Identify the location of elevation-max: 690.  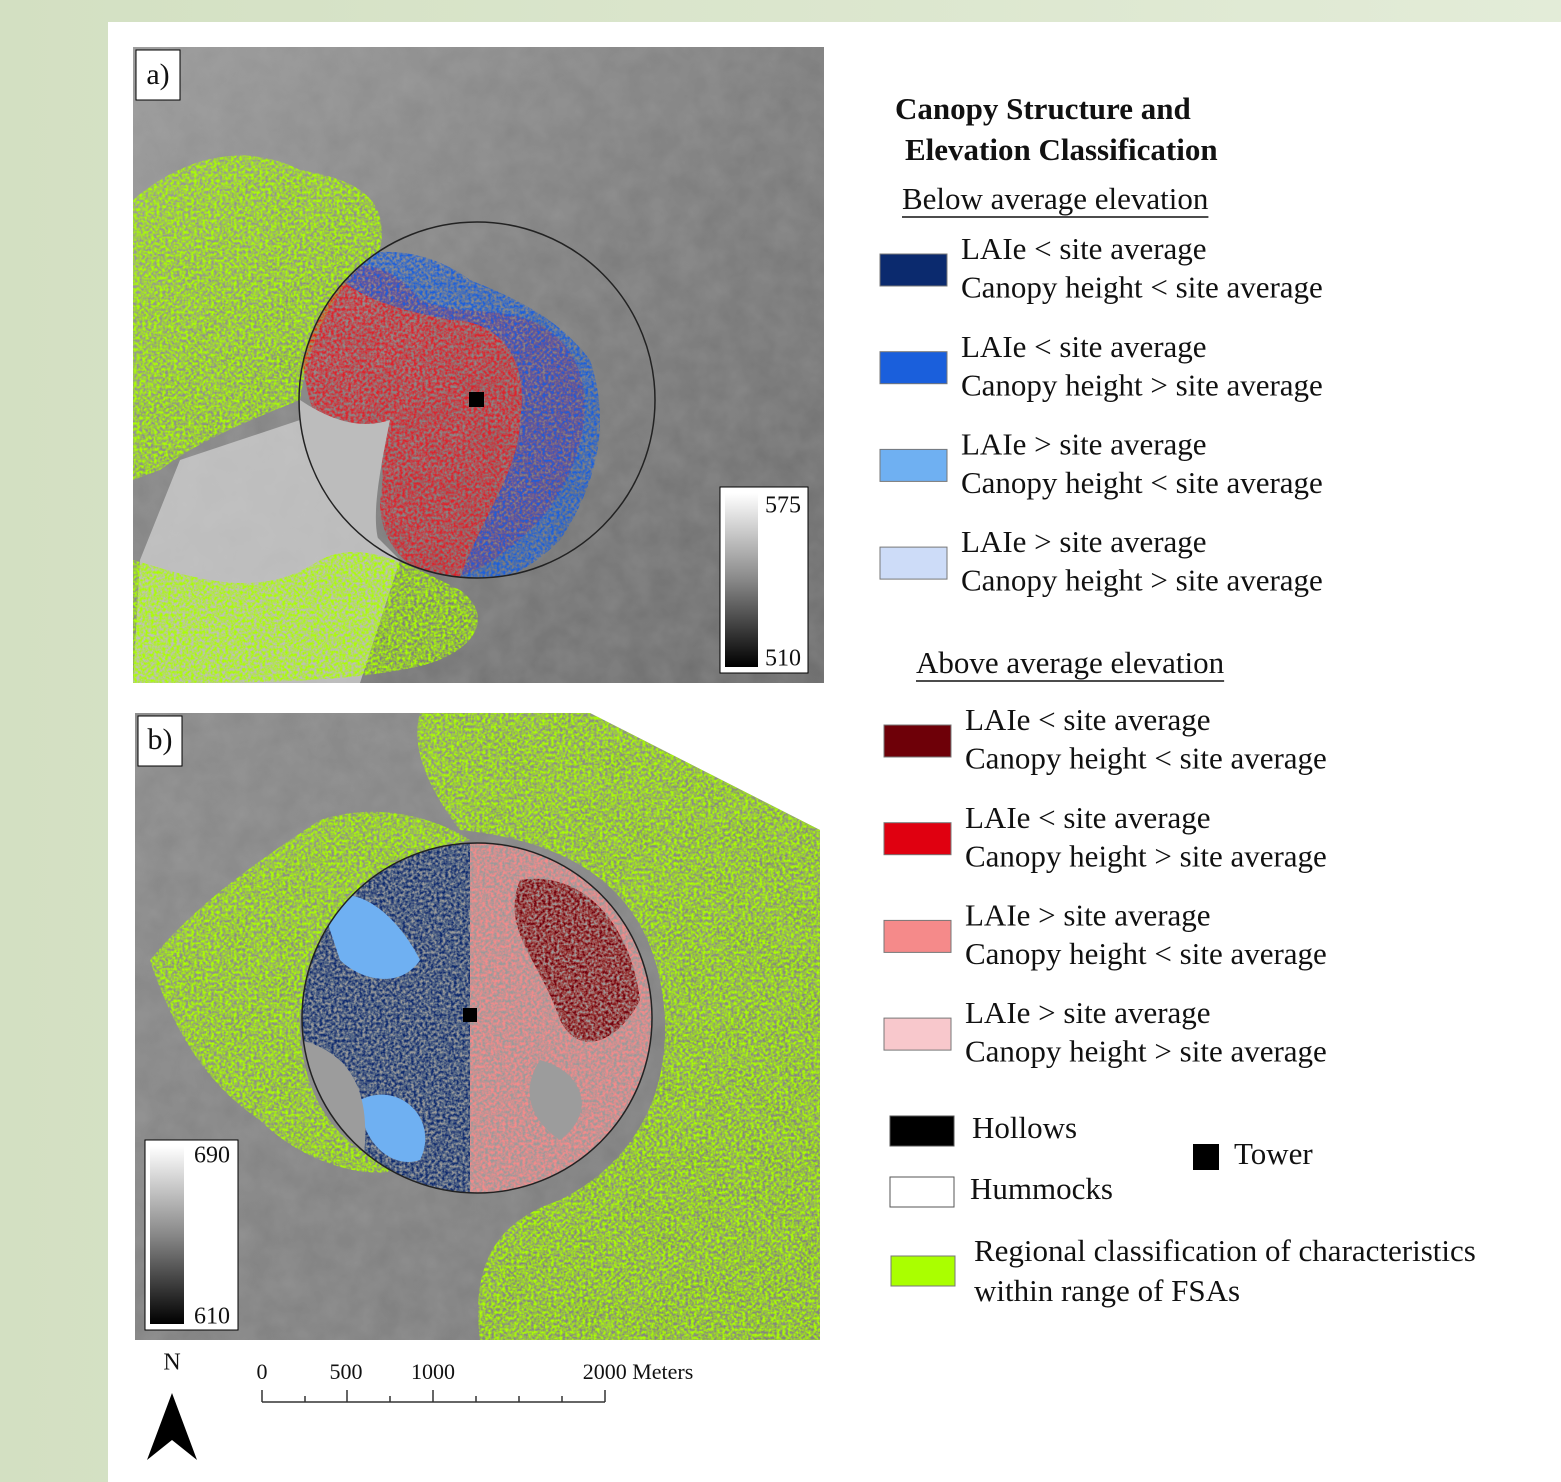
(212, 1156).